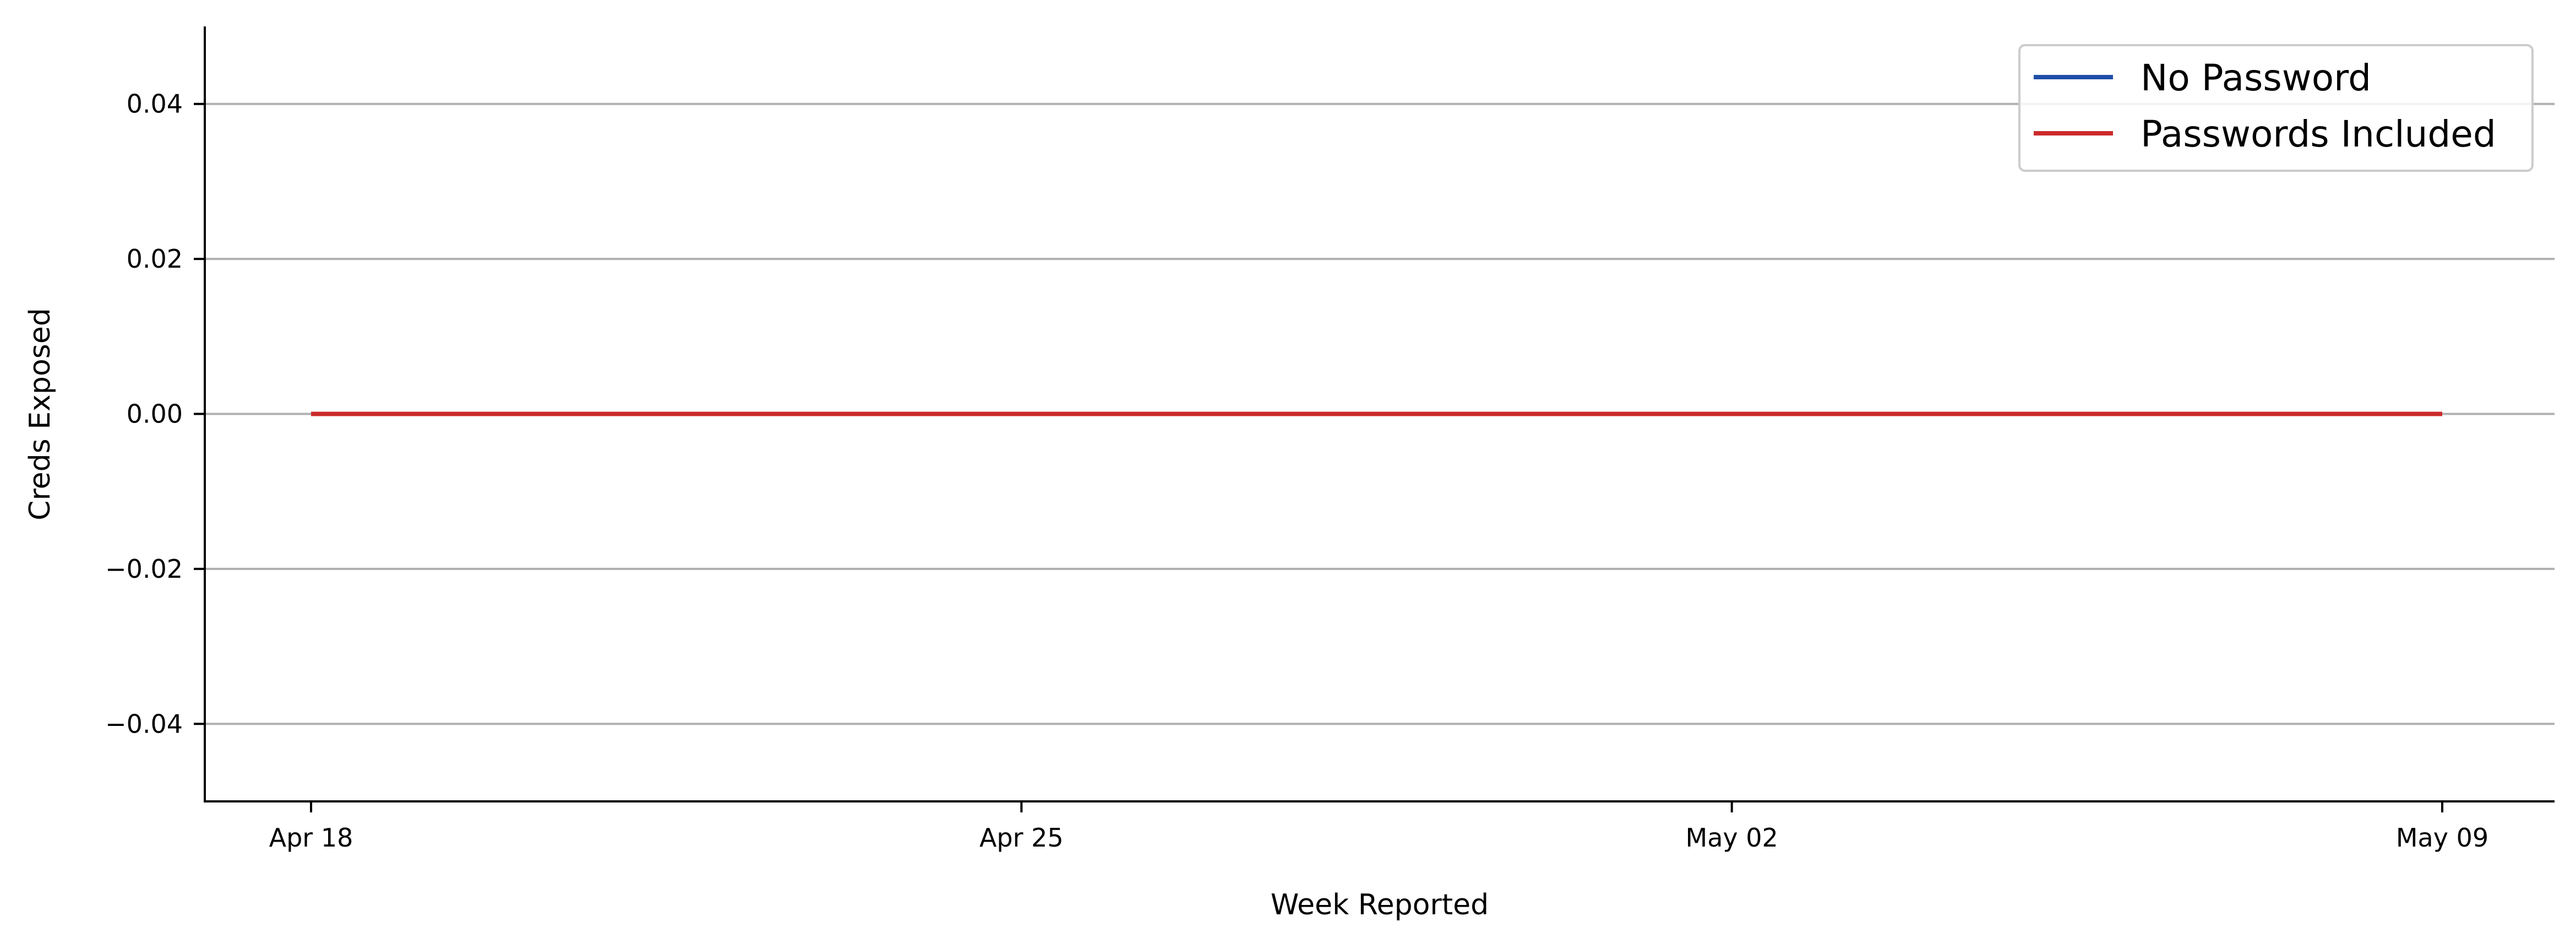  Describe the element at coordinates (2442, 838) in the screenshot. I see `x-tick-label: May 09` at that location.